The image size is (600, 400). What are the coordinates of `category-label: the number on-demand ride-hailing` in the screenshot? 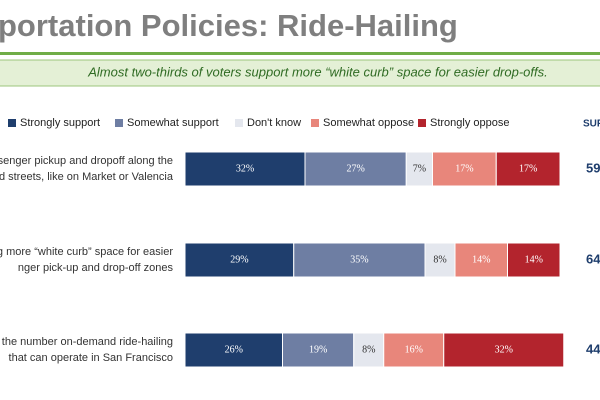 It's located at (87, 342).